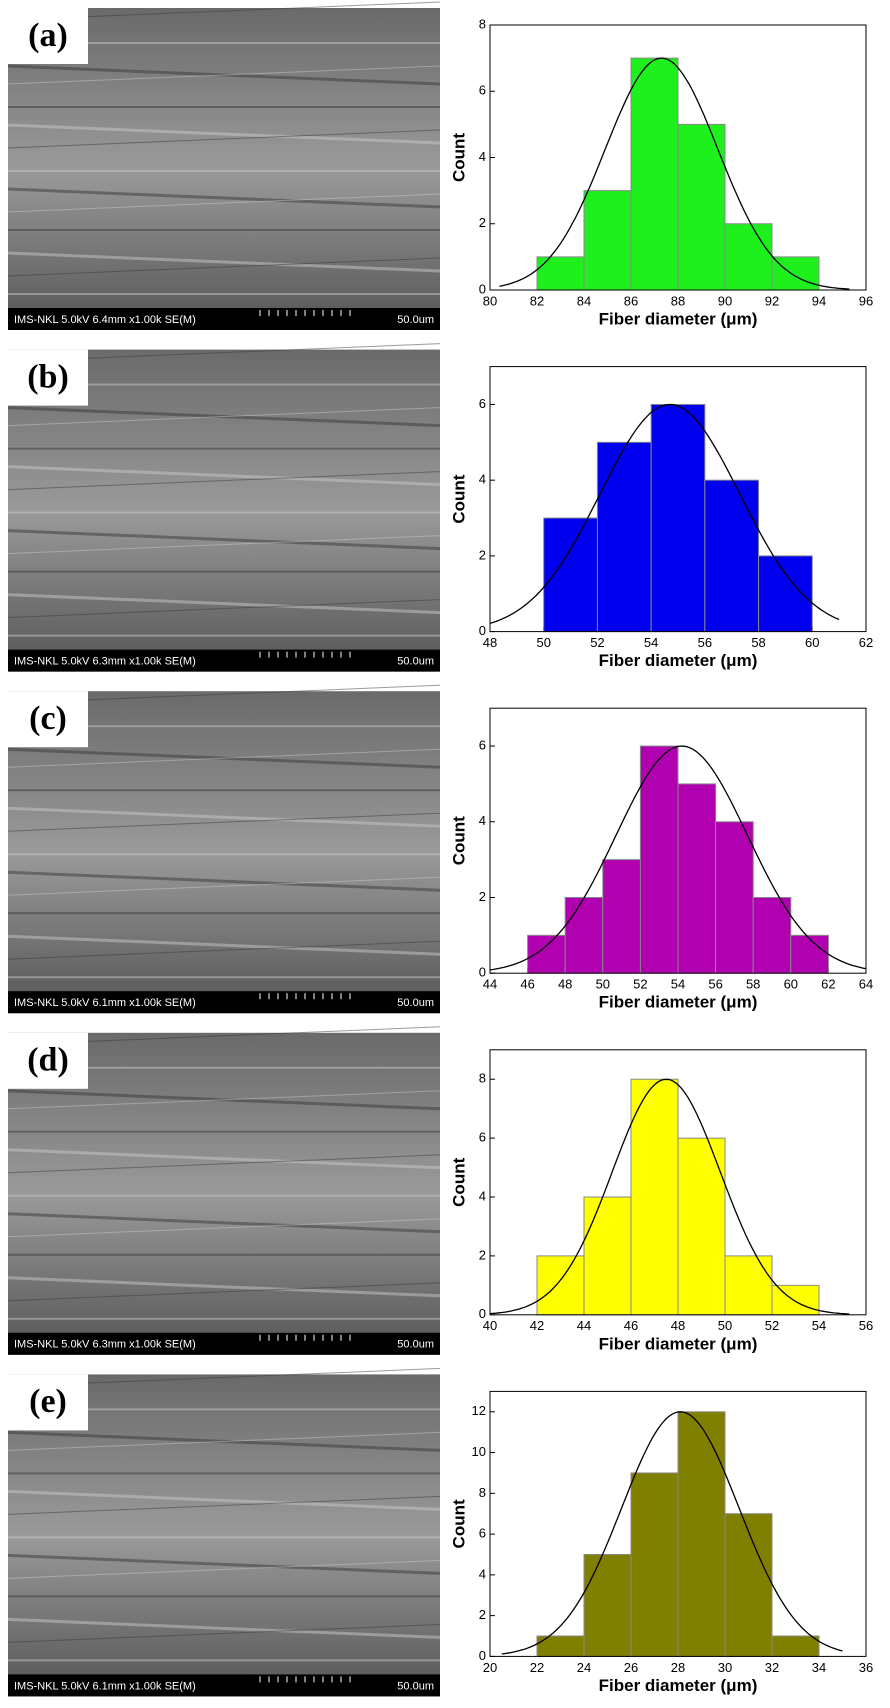 The height and width of the screenshot is (1708, 890). Describe the element at coordinates (866, 1667) in the screenshot. I see `x-tick-label: 36` at that location.